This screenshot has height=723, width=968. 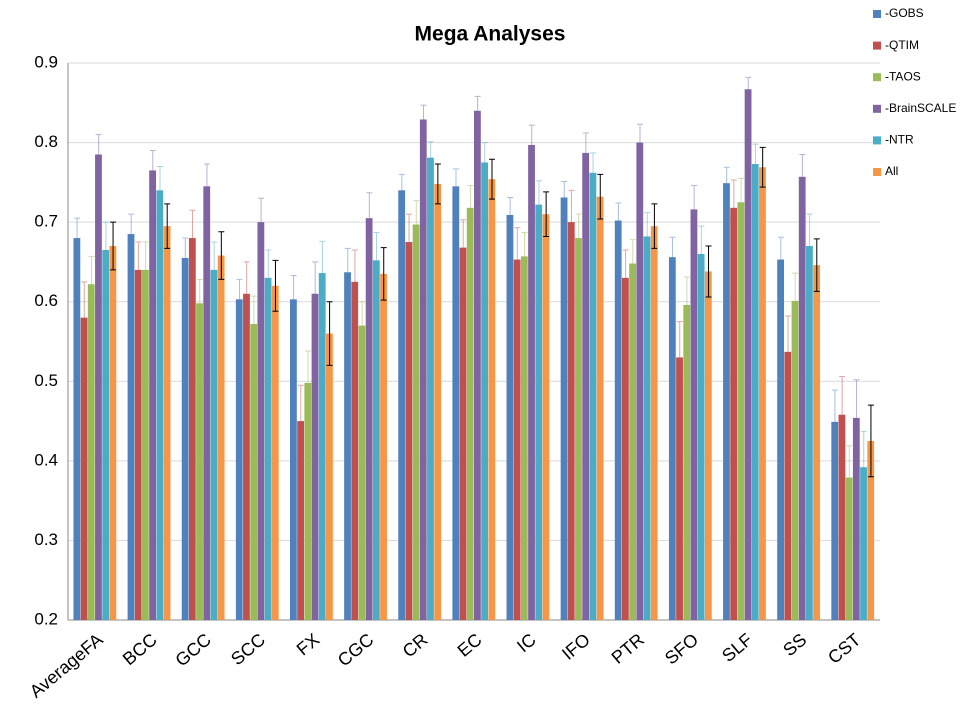 I want to click on y-tick-label: 0.2, so click(x=46, y=618).